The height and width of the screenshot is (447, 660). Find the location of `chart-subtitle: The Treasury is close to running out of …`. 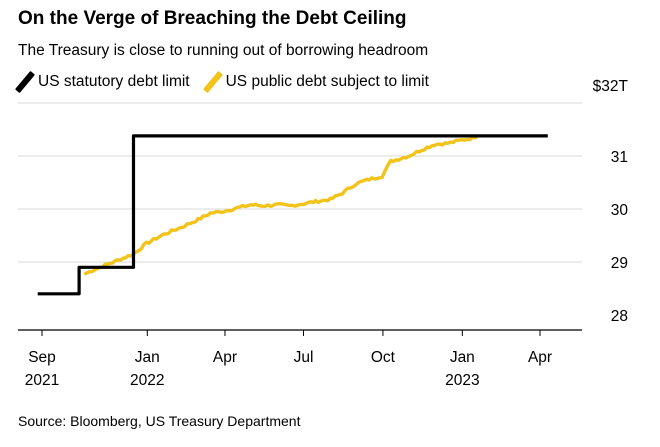

chart-subtitle: The Treasury is close to running out of … is located at coordinates (223, 50).